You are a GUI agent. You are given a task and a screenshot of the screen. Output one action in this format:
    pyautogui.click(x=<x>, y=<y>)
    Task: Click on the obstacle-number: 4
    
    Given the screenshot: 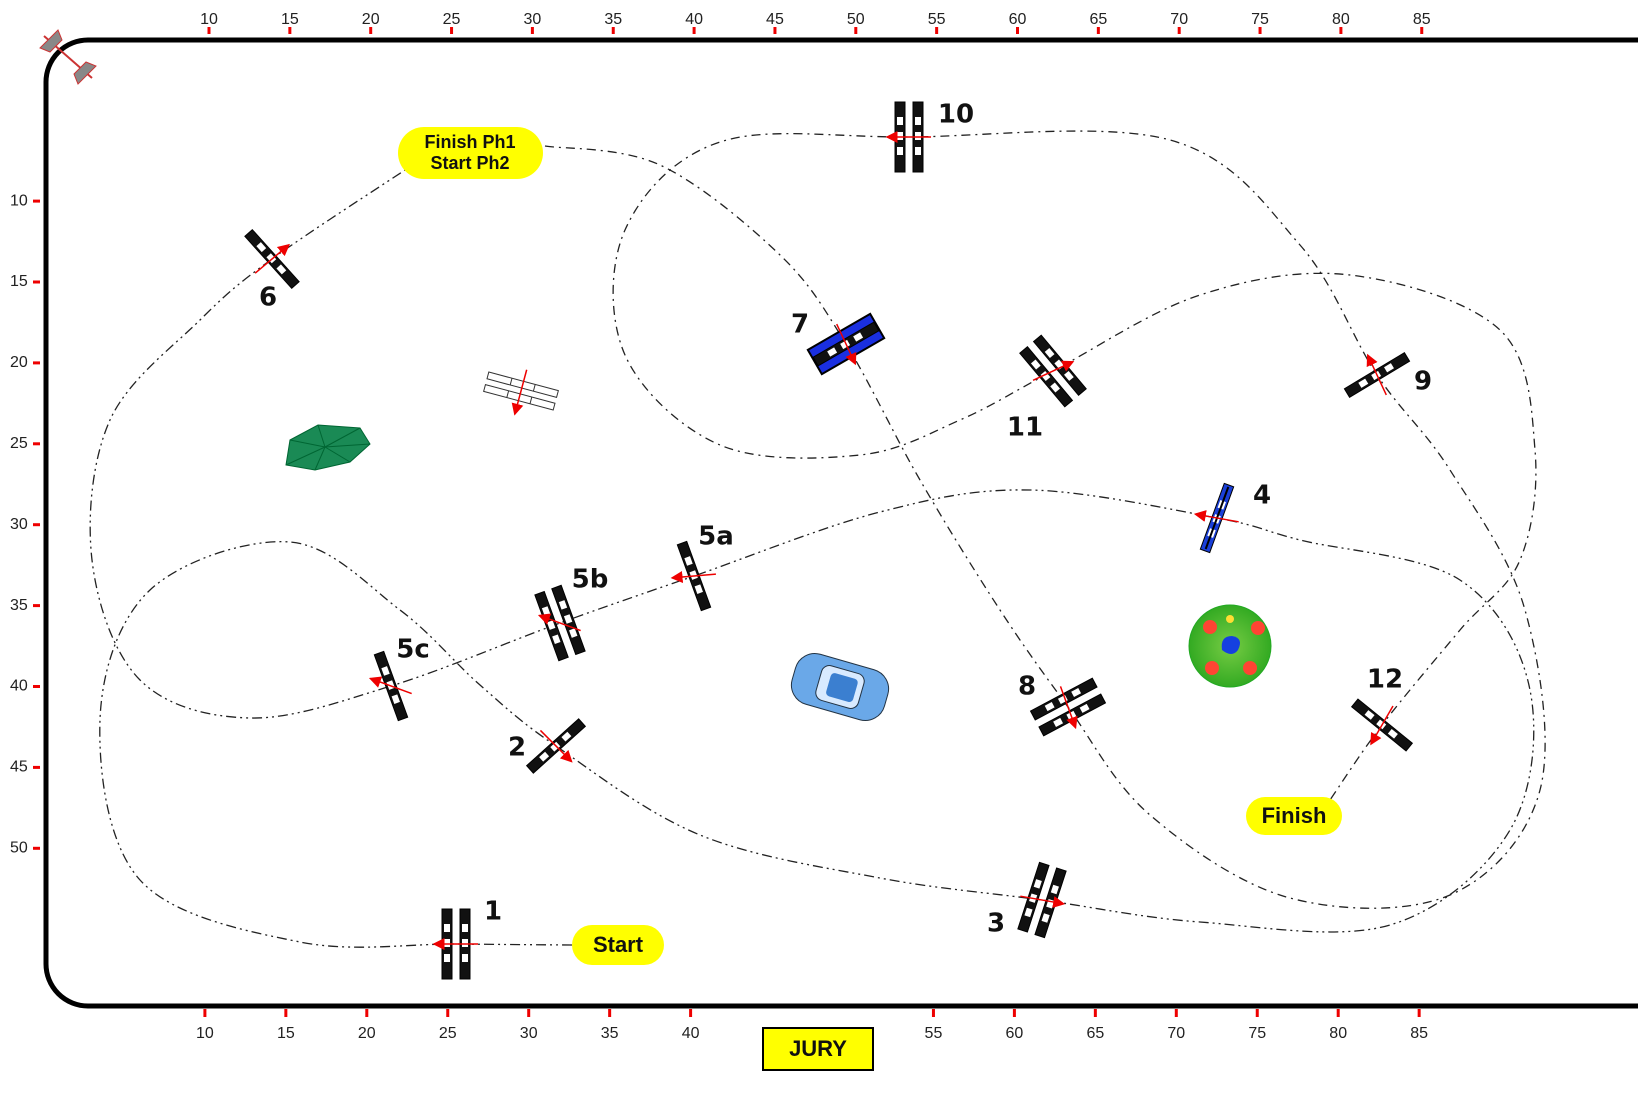 What is the action you would take?
    pyautogui.click(x=1262, y=496)
    